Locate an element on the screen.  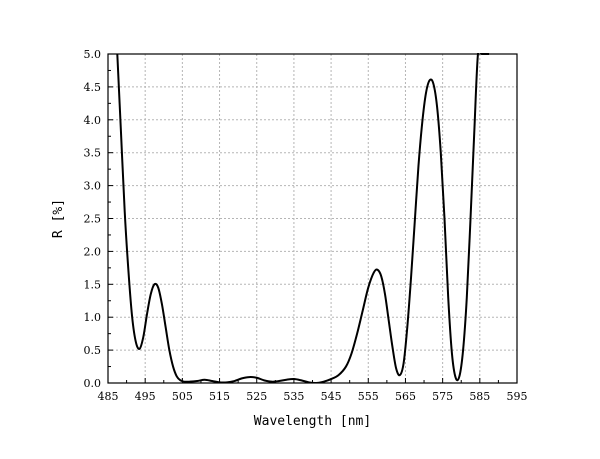
x-tick-label: 535 is located at coordinates (293, 396).